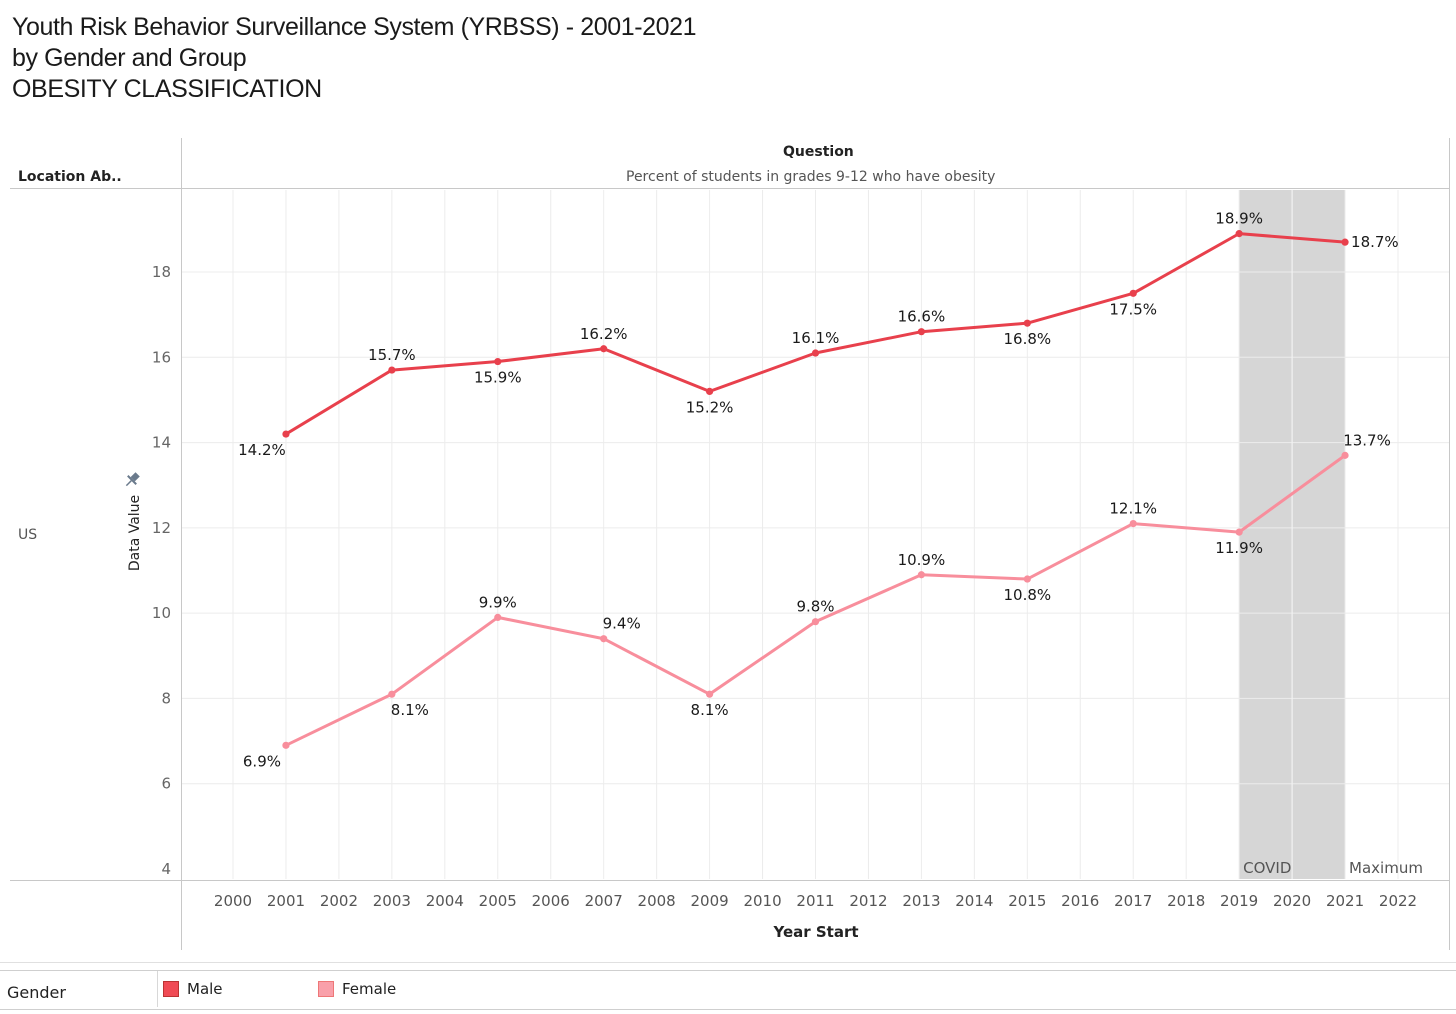 The width and height of the screenshot is (1456, 1014). Describe the element at coordinates (762, 901) in the screenshot. I see `x-tick-label: 2010` at that location.